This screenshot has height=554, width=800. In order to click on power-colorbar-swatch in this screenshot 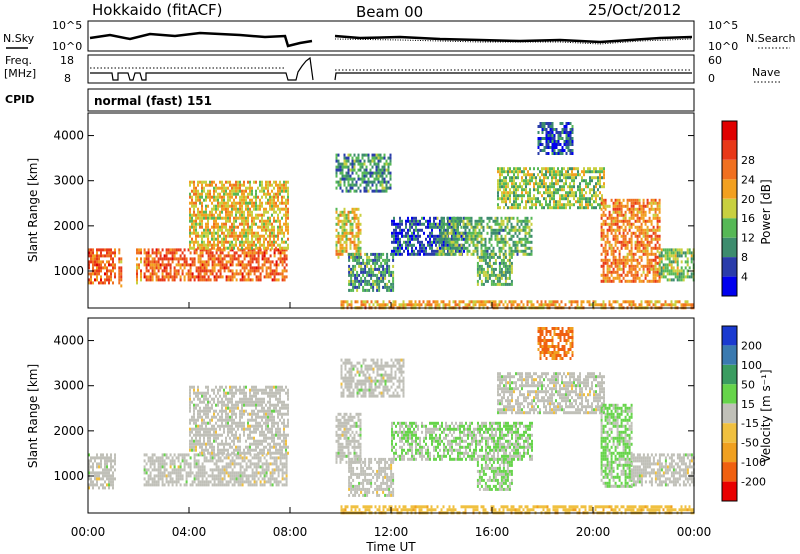, I will do `click(729, 228)`.